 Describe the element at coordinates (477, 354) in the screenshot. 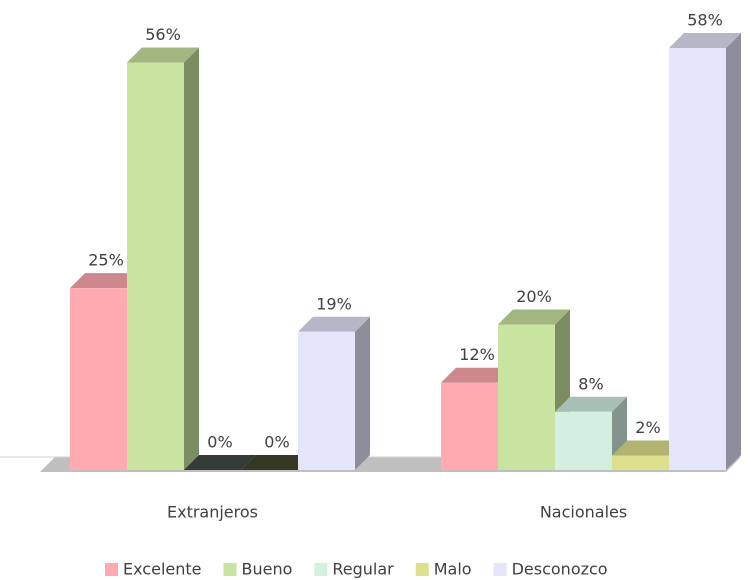

I see `value-label: 12%` at that location.